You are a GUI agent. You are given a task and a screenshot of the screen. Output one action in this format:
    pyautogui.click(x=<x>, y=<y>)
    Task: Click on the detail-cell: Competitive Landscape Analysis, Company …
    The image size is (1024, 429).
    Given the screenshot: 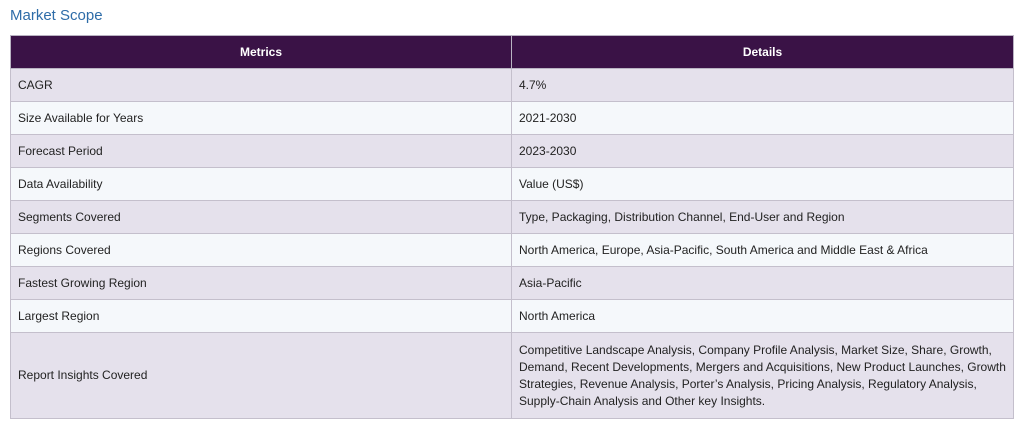 What is the action you would take?
    pyautogui.click(x=762, y=375)
    